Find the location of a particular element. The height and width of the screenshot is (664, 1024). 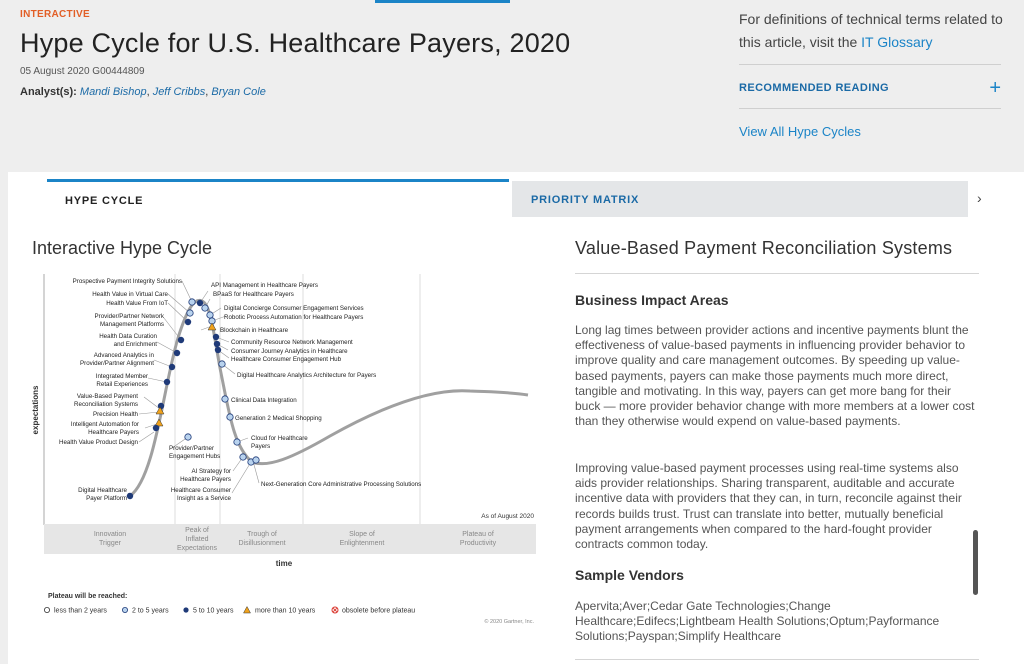

interactive-kicker: INTERACTIVE is located at coordinates (55, 14).